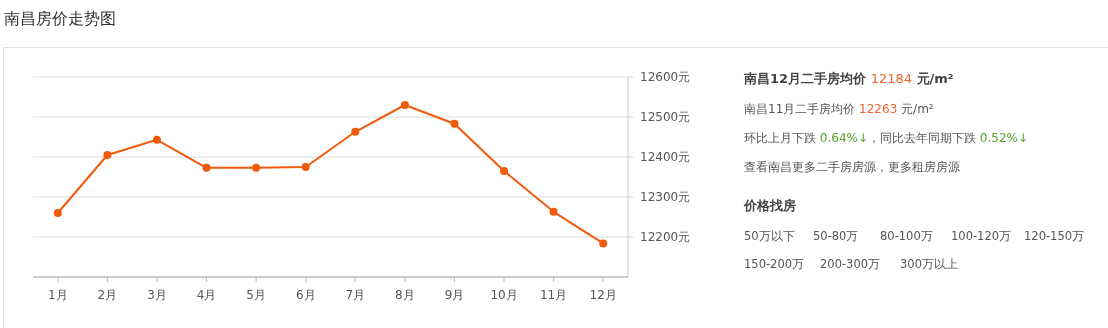 The width and height of the screenshot is (1108, 328). What do you see at coordinates (553, 295) in the screenshot?
I see `x-tick-label: 11月` at bounding box center [553, 295].